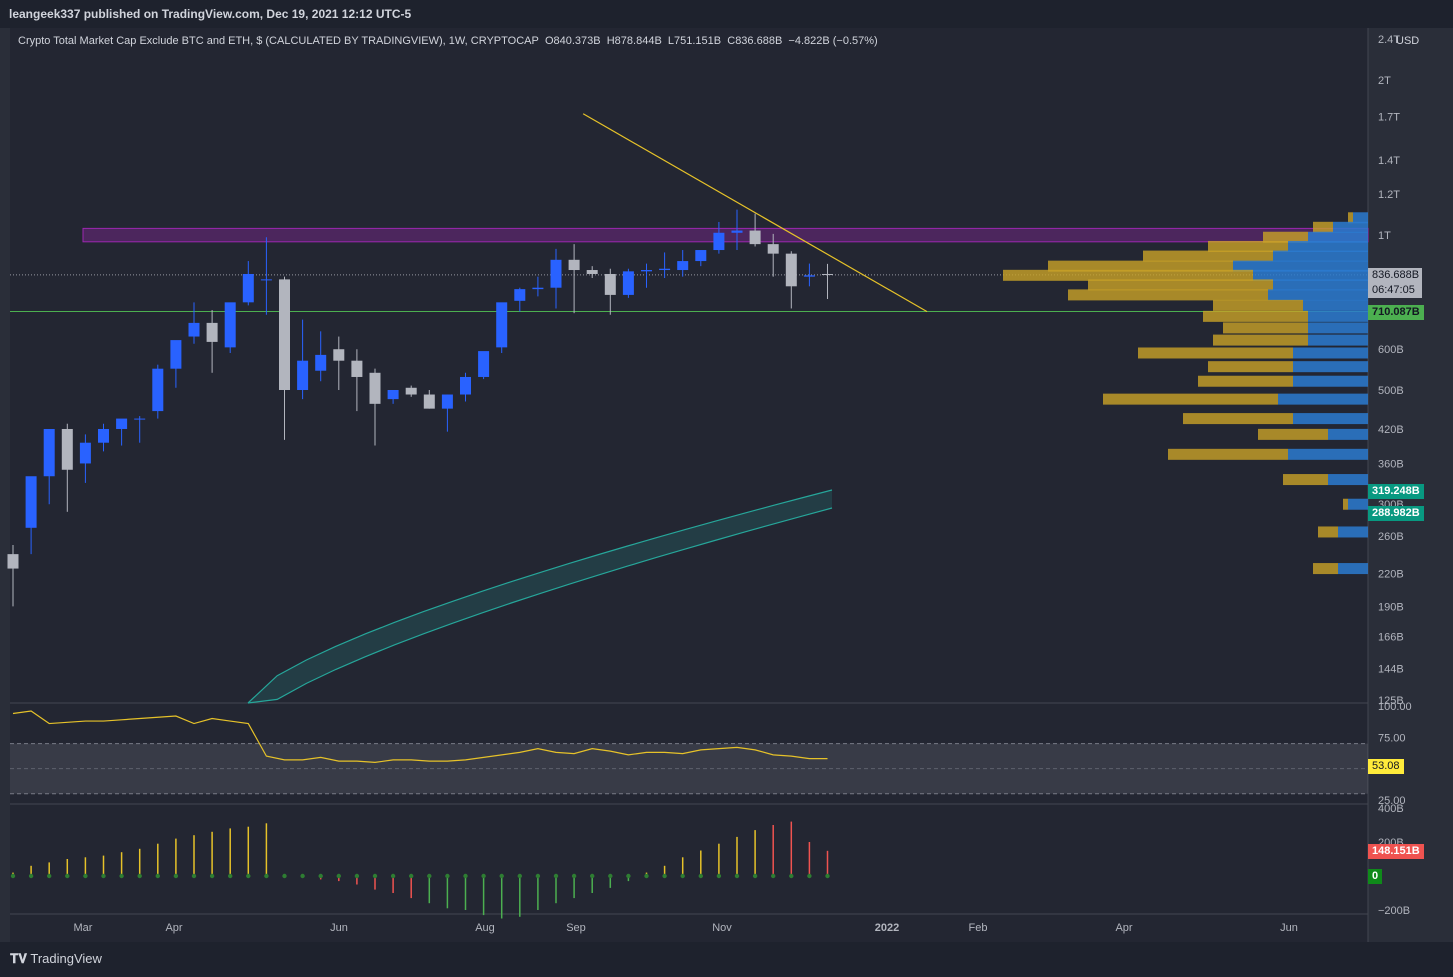 Image resolution: width=1453 pixels, height=977 pixels. Describe the element at coordinates (1395, 290) in the screenshot. I see `bar-countdown-tag: 06:47:05` at that location.